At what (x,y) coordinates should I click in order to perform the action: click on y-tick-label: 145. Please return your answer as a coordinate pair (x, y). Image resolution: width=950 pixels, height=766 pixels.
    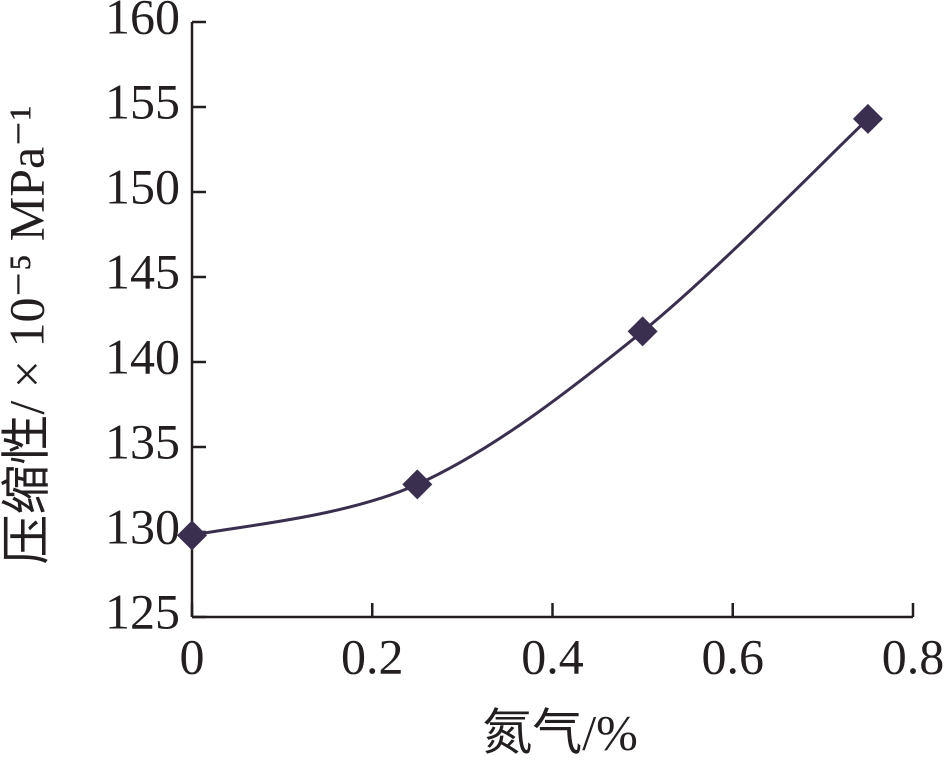
    Looking at the image, I should click on (142, 271).